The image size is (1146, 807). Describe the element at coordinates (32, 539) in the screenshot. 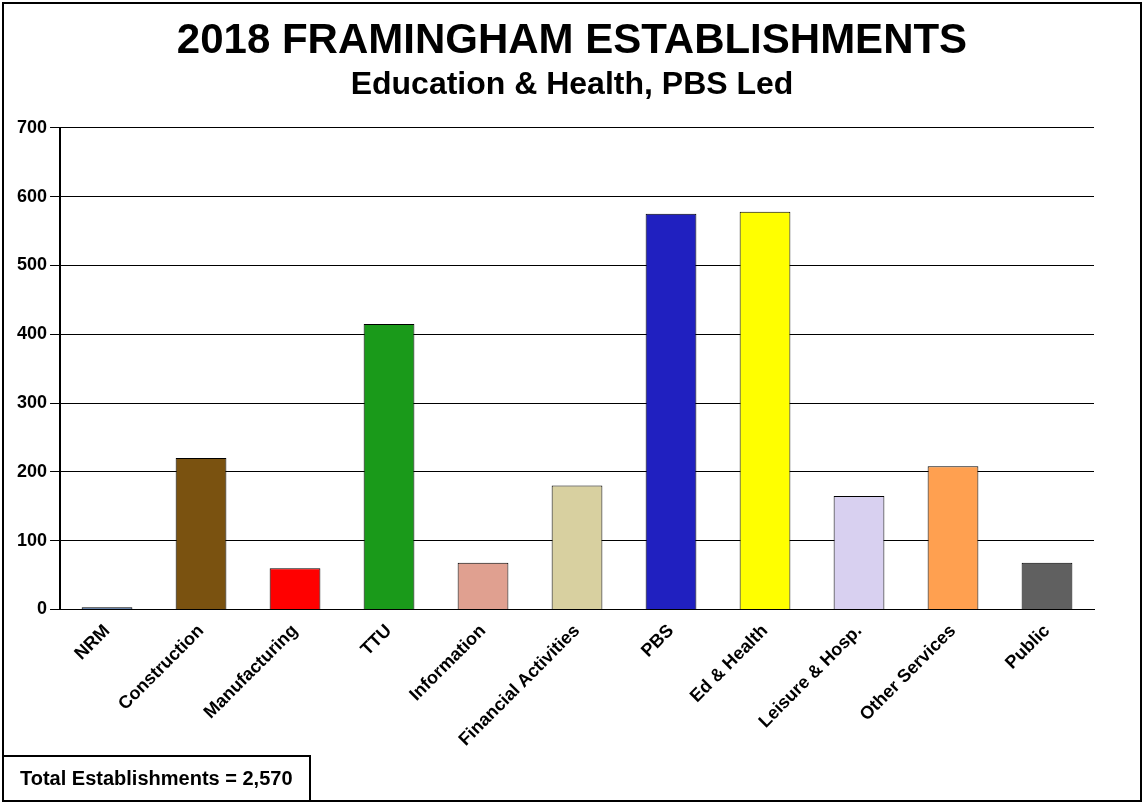

I see `y-tick-label: 100` at that location.